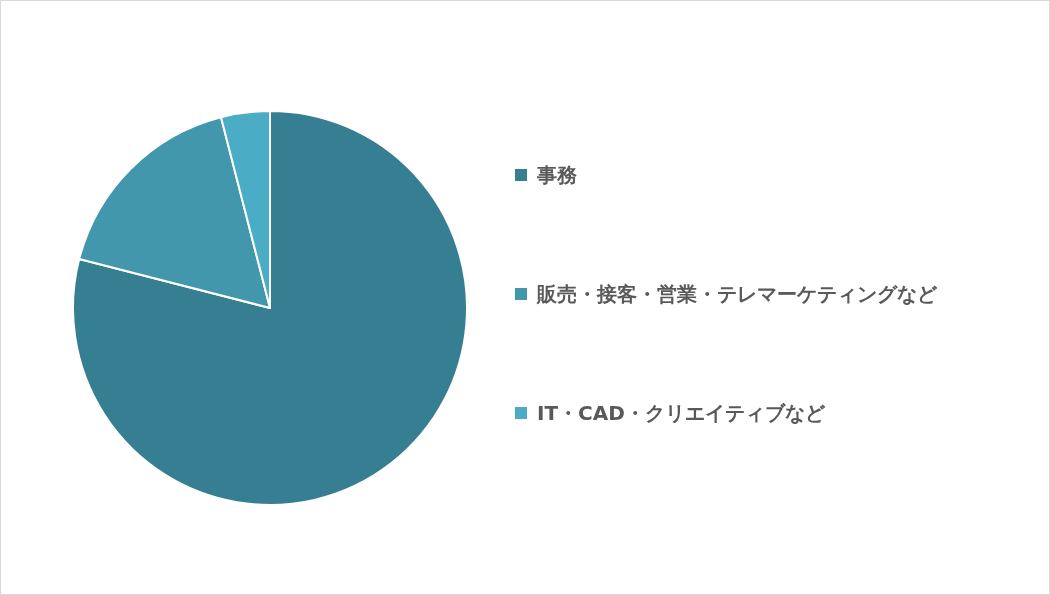  Describe the element at coordinates (737, 294) in the screenshot. I see `legend-label: 販売・接客・営業・テレマーケティングなど` at that location.